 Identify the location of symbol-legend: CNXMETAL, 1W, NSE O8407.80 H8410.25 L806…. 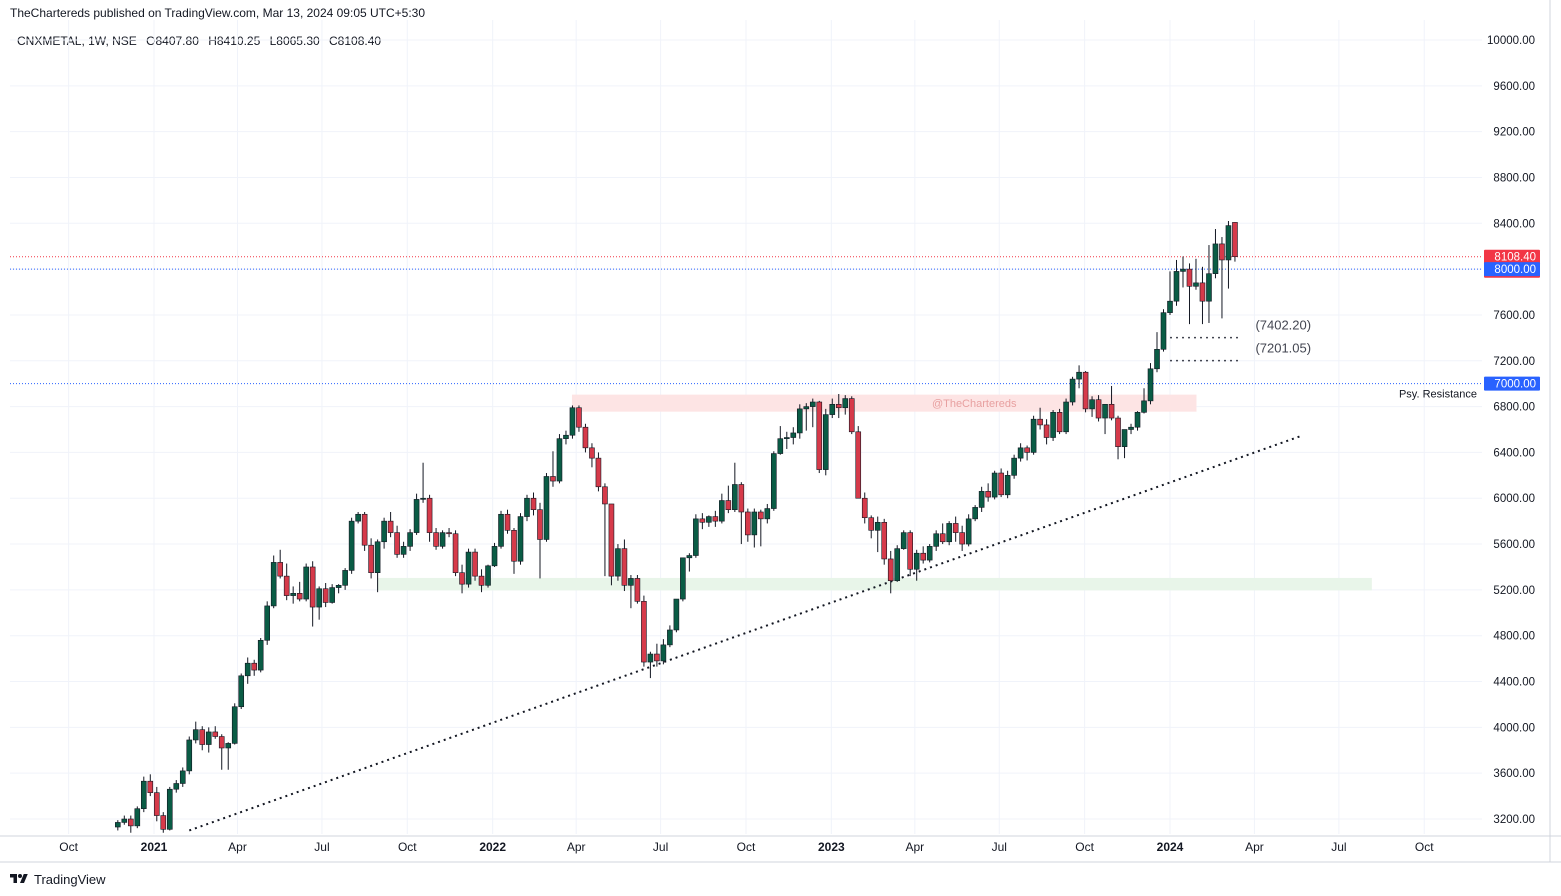
(202, 41).